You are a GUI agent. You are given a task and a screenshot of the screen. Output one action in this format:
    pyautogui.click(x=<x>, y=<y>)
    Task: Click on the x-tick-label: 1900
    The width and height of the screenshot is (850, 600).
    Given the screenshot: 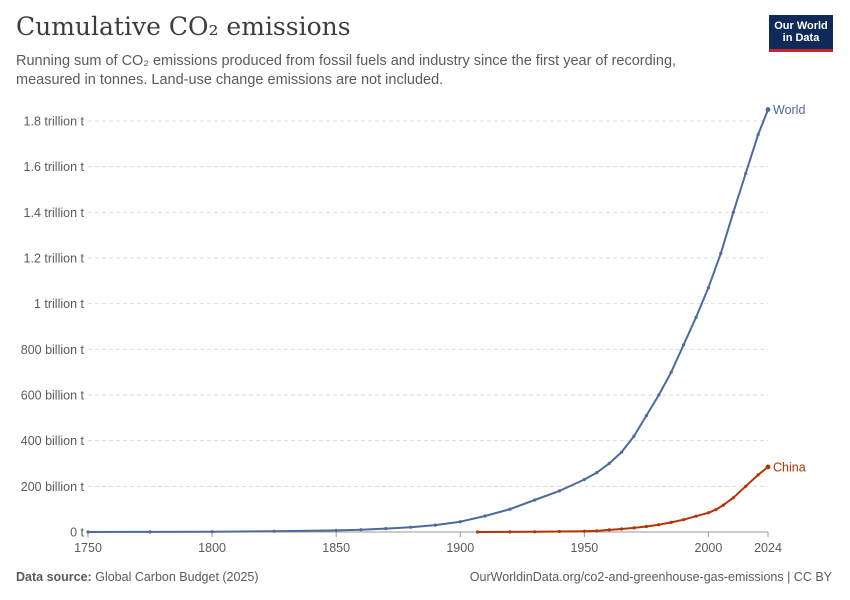 What is the action you would take?
    pyautogui.click(x=460, y=548)
    